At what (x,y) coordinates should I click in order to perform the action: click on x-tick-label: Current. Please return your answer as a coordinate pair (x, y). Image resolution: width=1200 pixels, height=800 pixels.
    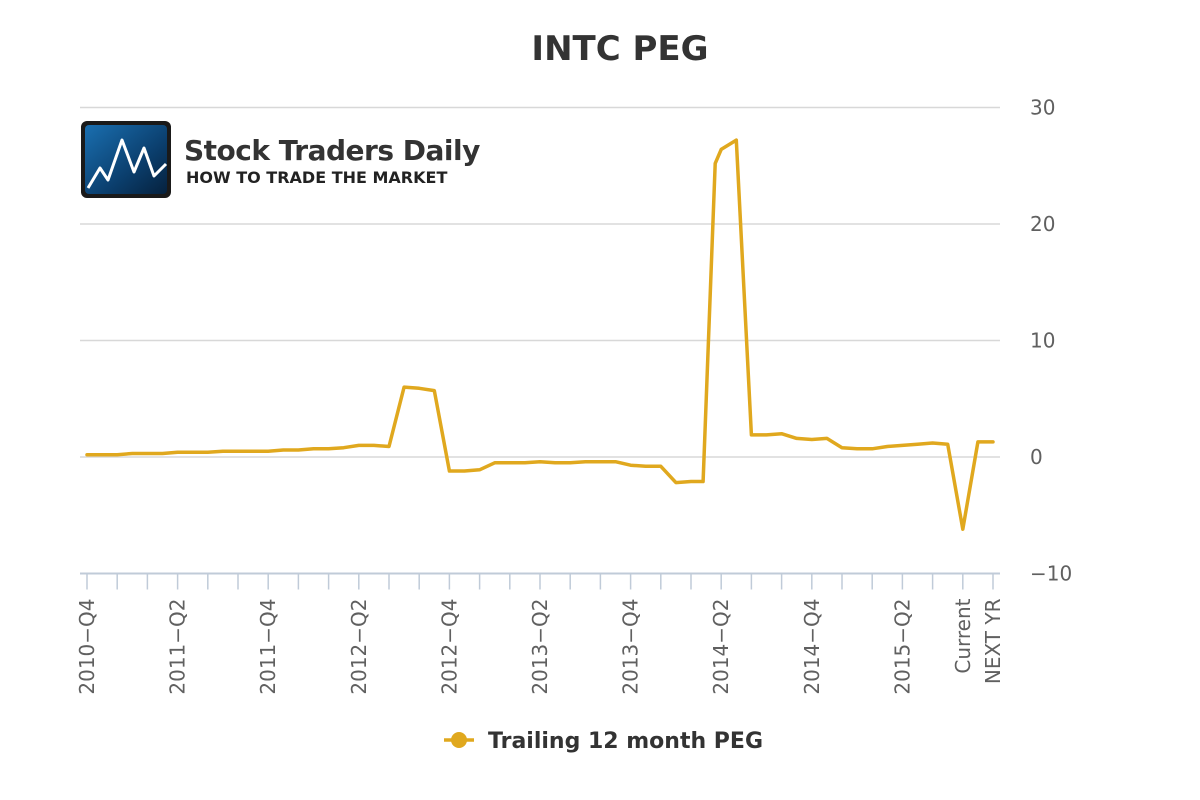
    Looking at the image, I should click on (963, 635).